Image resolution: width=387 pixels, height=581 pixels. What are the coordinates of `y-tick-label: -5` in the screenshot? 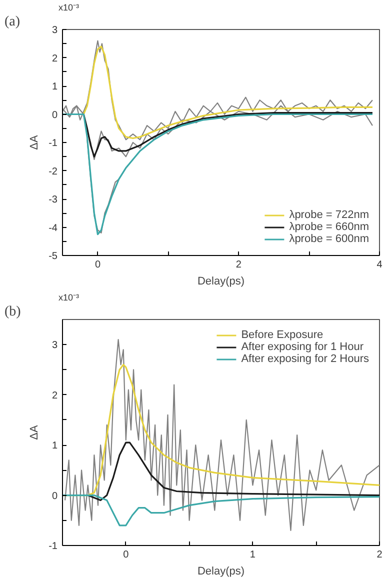 It's located at (53, 256).